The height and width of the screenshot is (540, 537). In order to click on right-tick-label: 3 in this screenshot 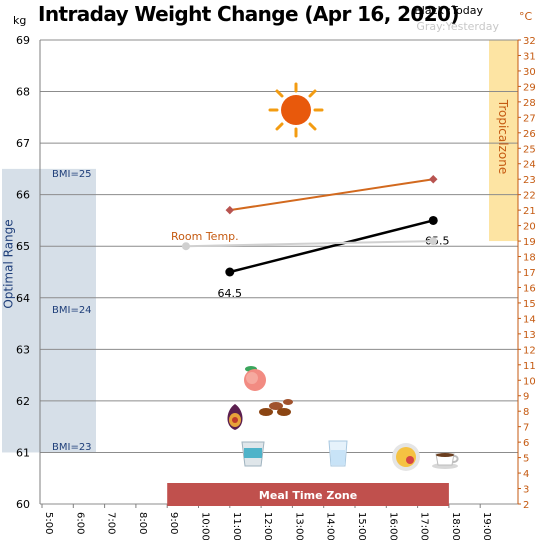, I will do `click(526, 490)`.